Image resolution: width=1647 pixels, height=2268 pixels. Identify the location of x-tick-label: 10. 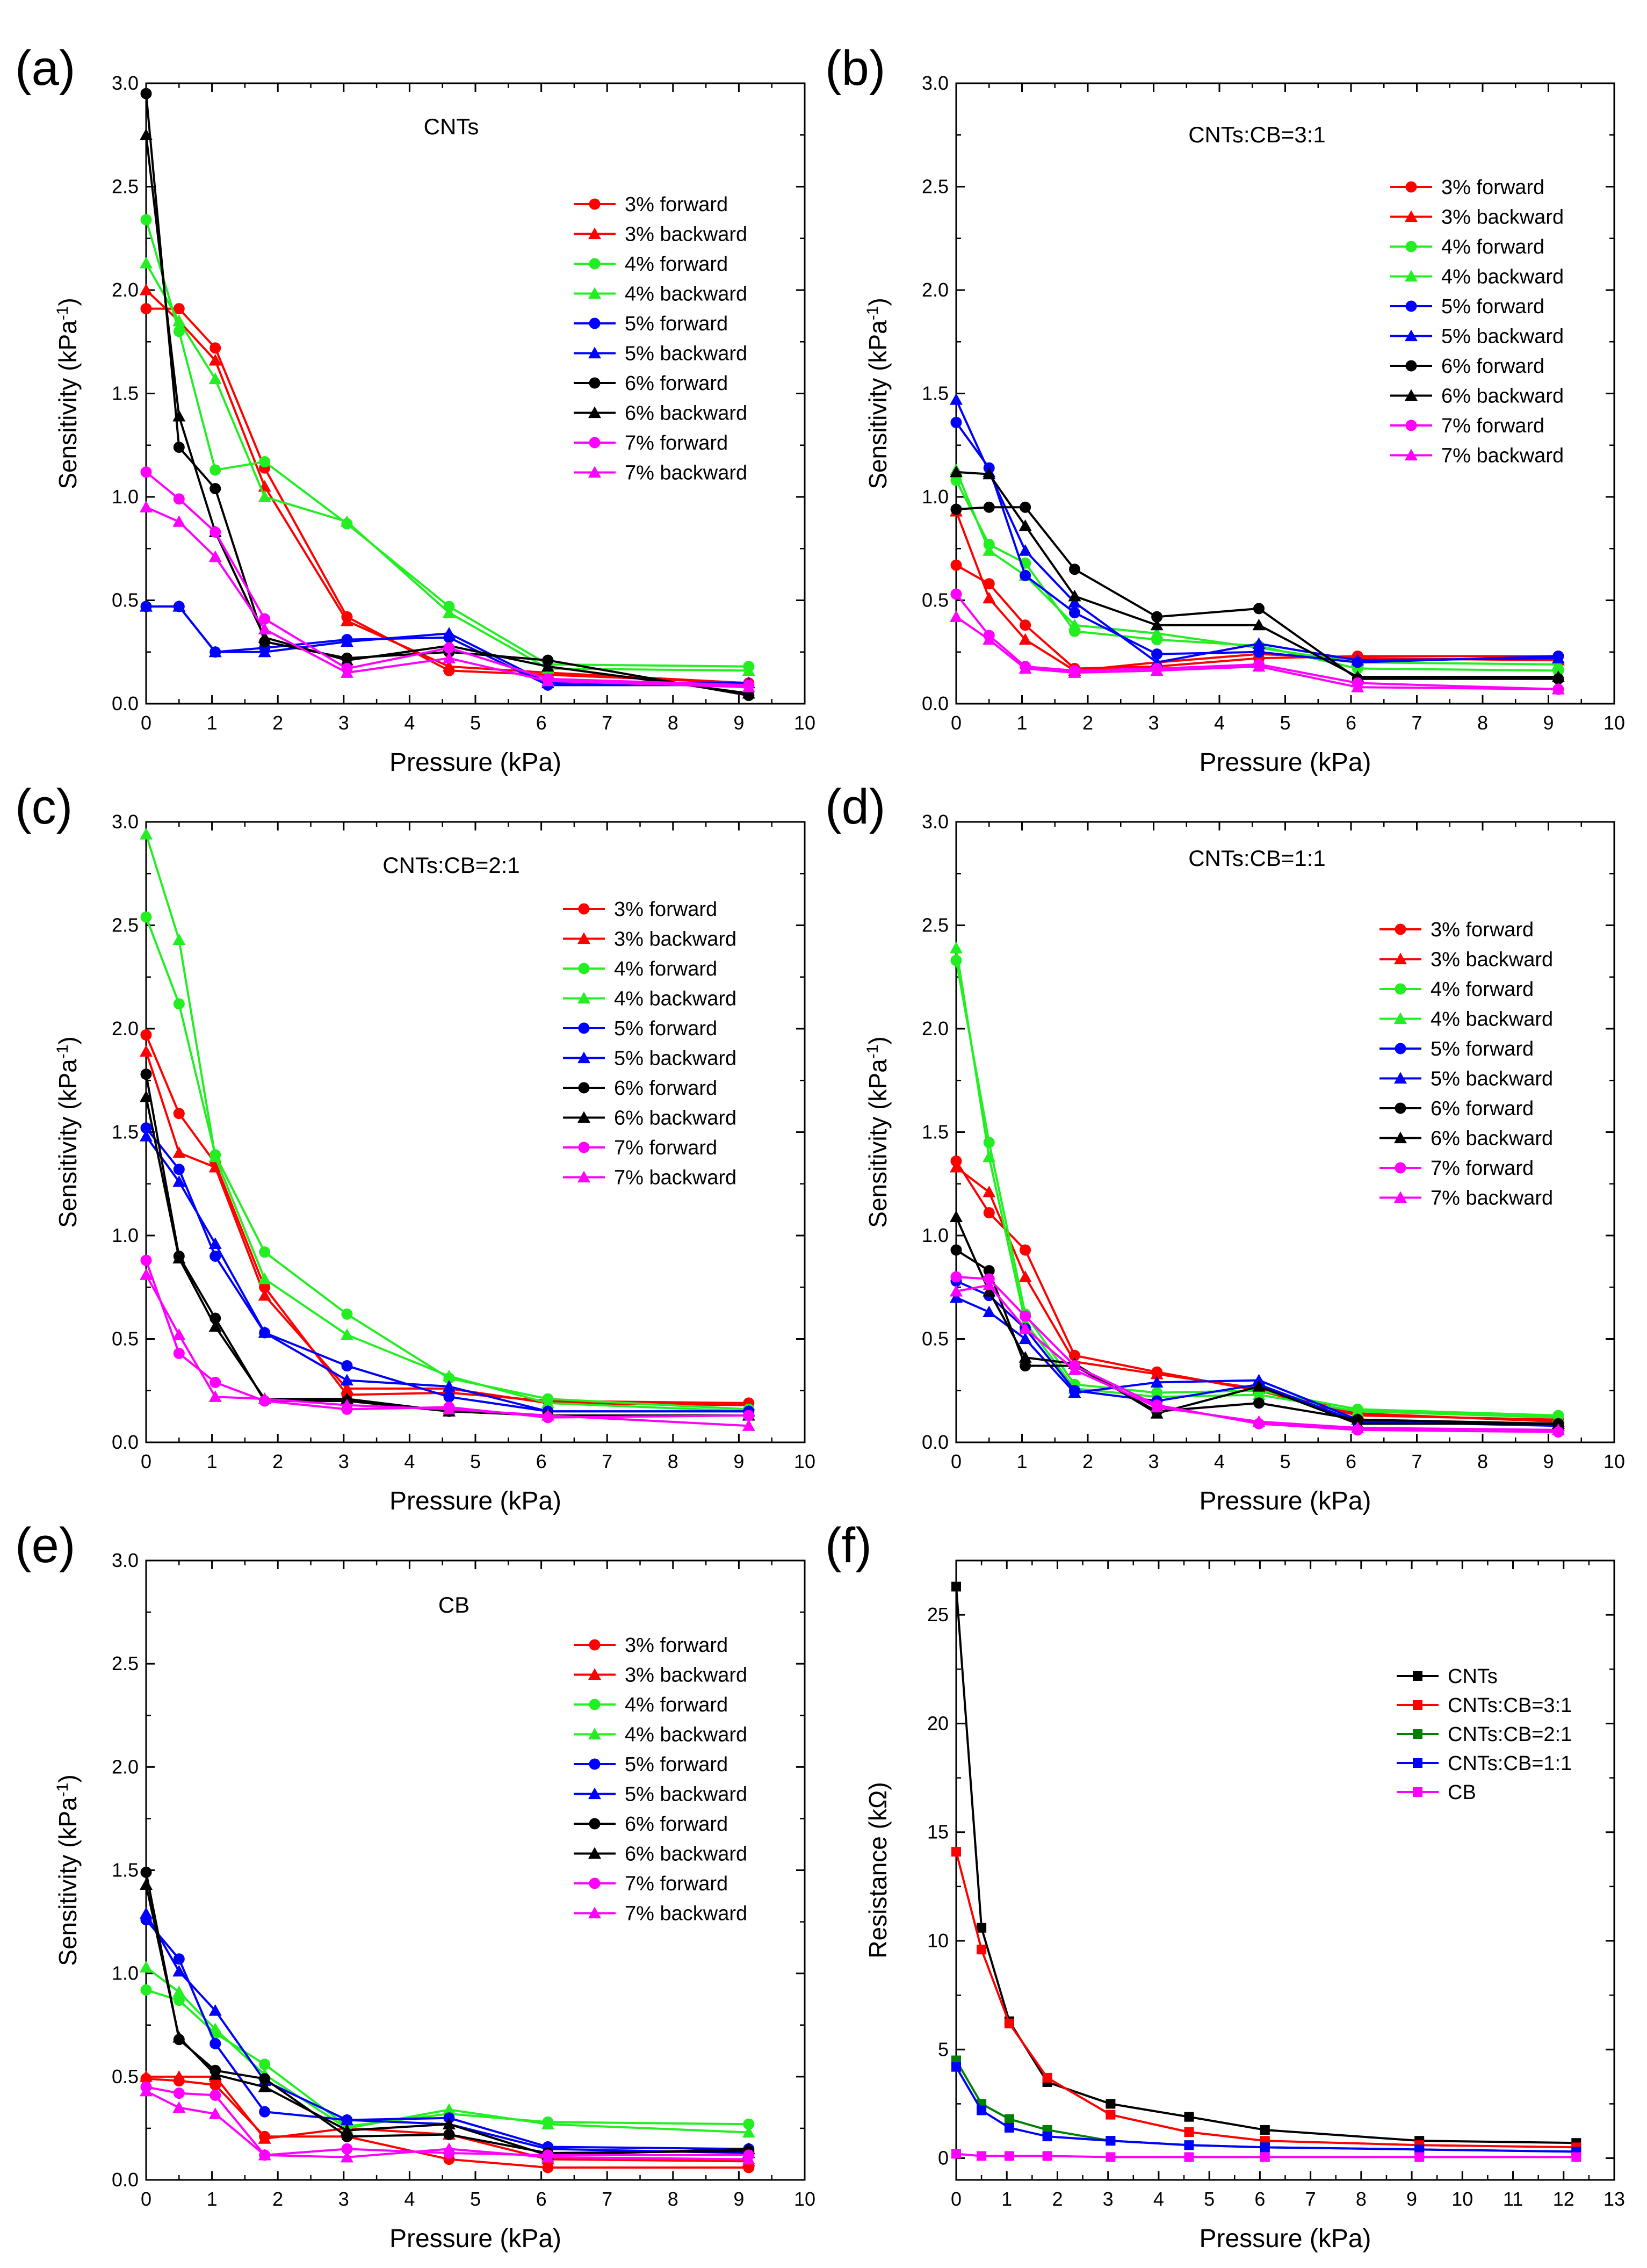
(805, 1461).